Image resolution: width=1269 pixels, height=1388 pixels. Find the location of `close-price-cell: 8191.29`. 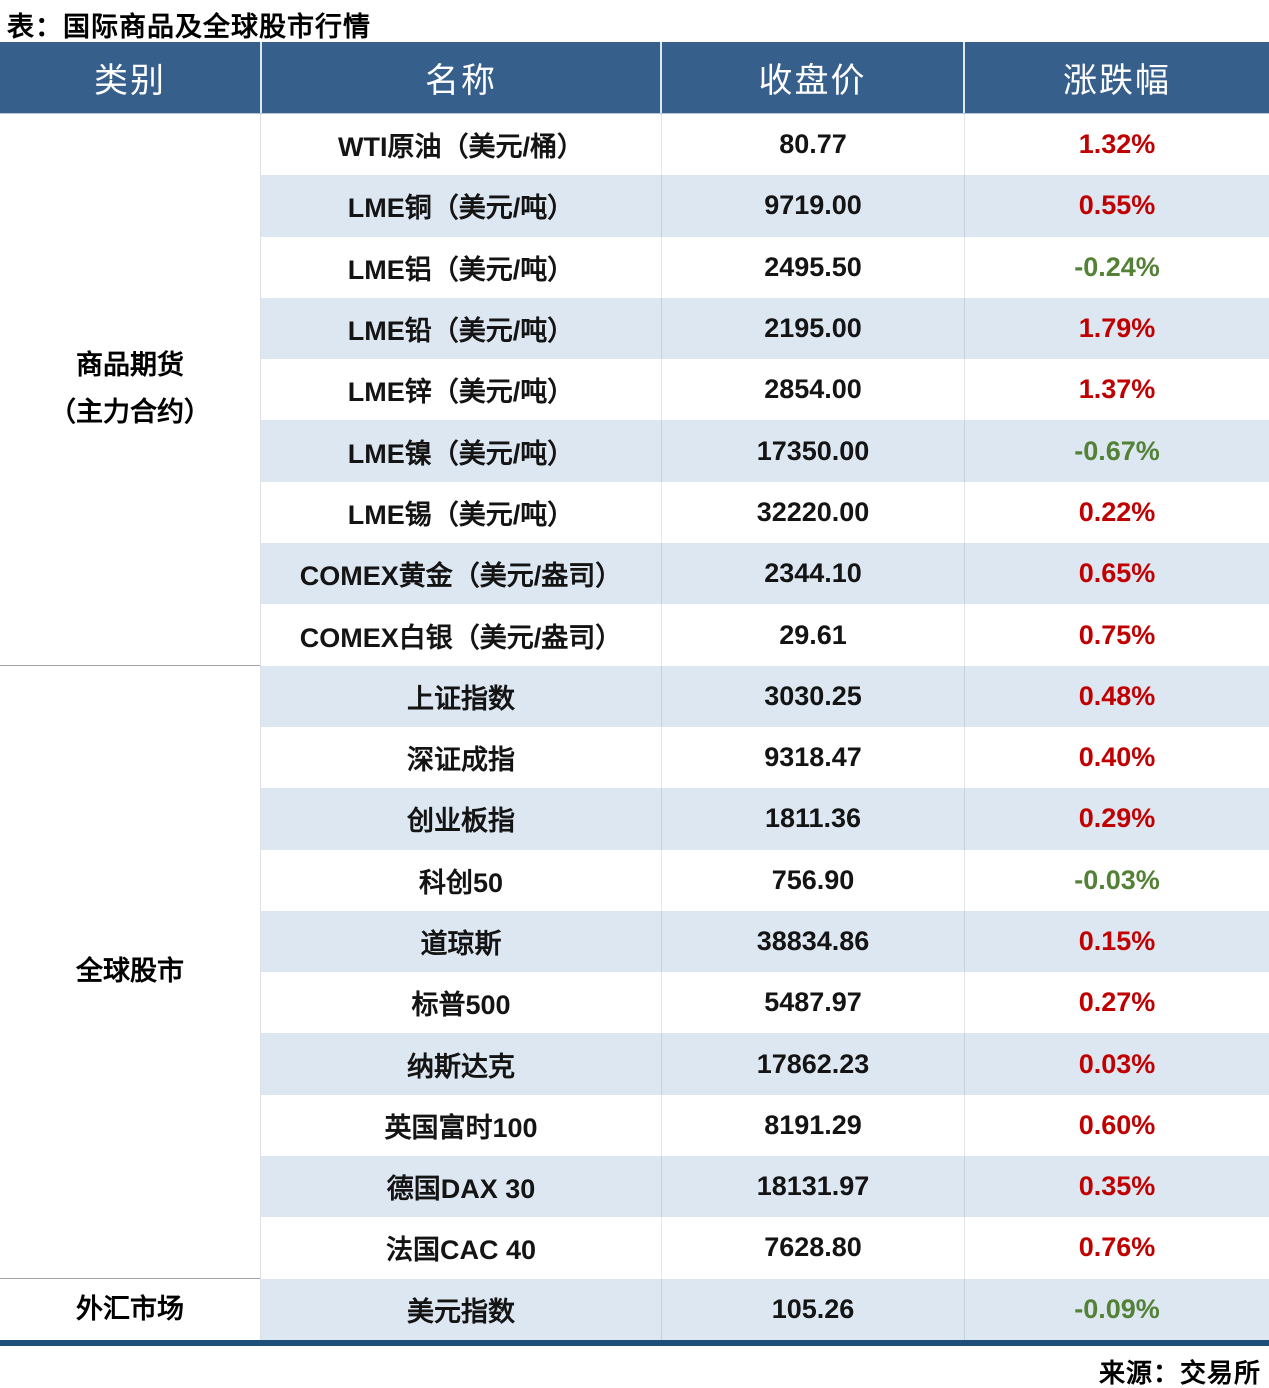

close-price-cell: 8191.29 is located at coordinates (812, 1125).